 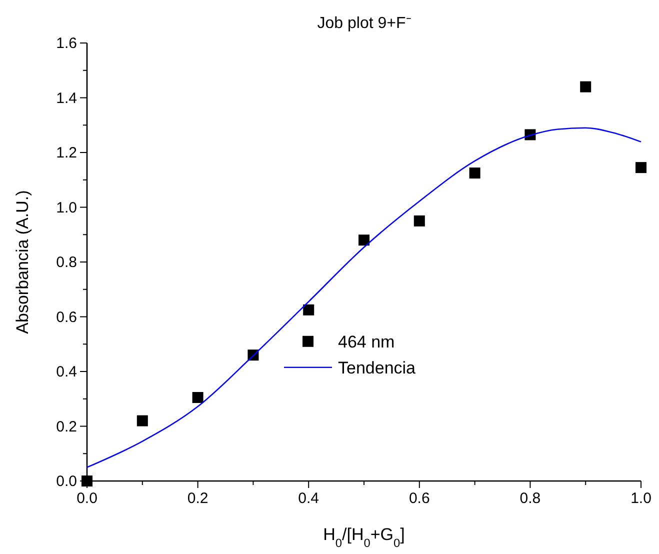 I want to click on y-tick-label: 0.0, so click(x=66, y=481).